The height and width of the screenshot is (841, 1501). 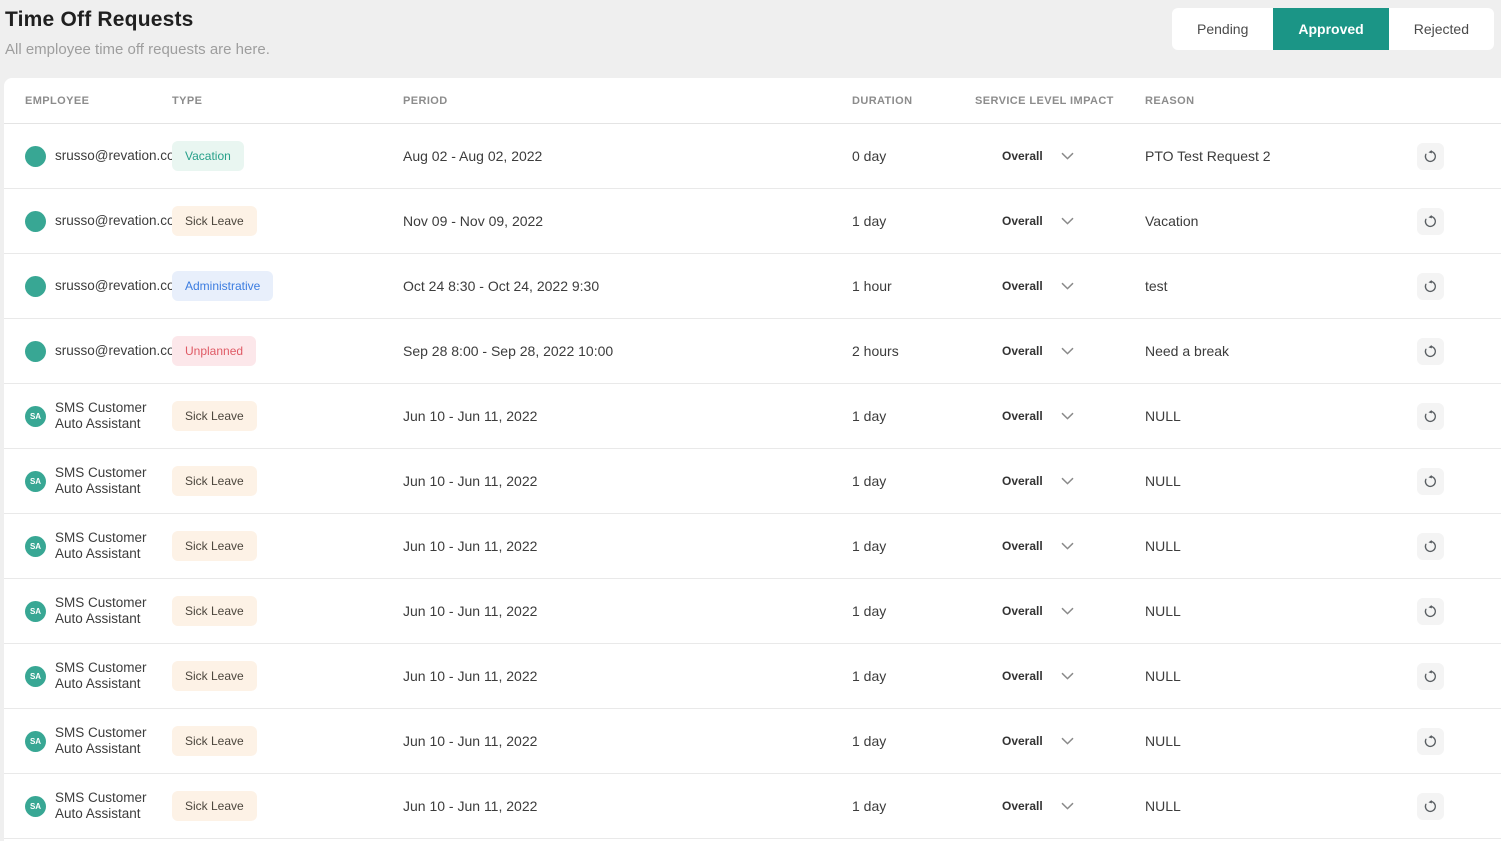 I want to click on reason-cell: PTO Test Request 2, so click(x=1208, y=156).